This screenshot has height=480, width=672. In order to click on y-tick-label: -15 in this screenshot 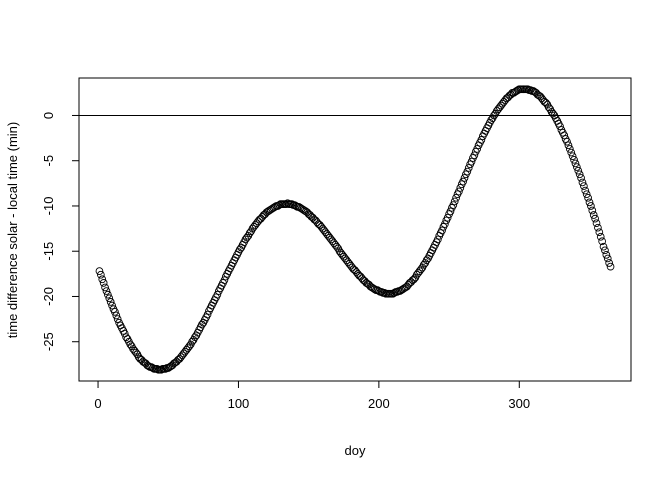, I will do `click(48, 251)`.